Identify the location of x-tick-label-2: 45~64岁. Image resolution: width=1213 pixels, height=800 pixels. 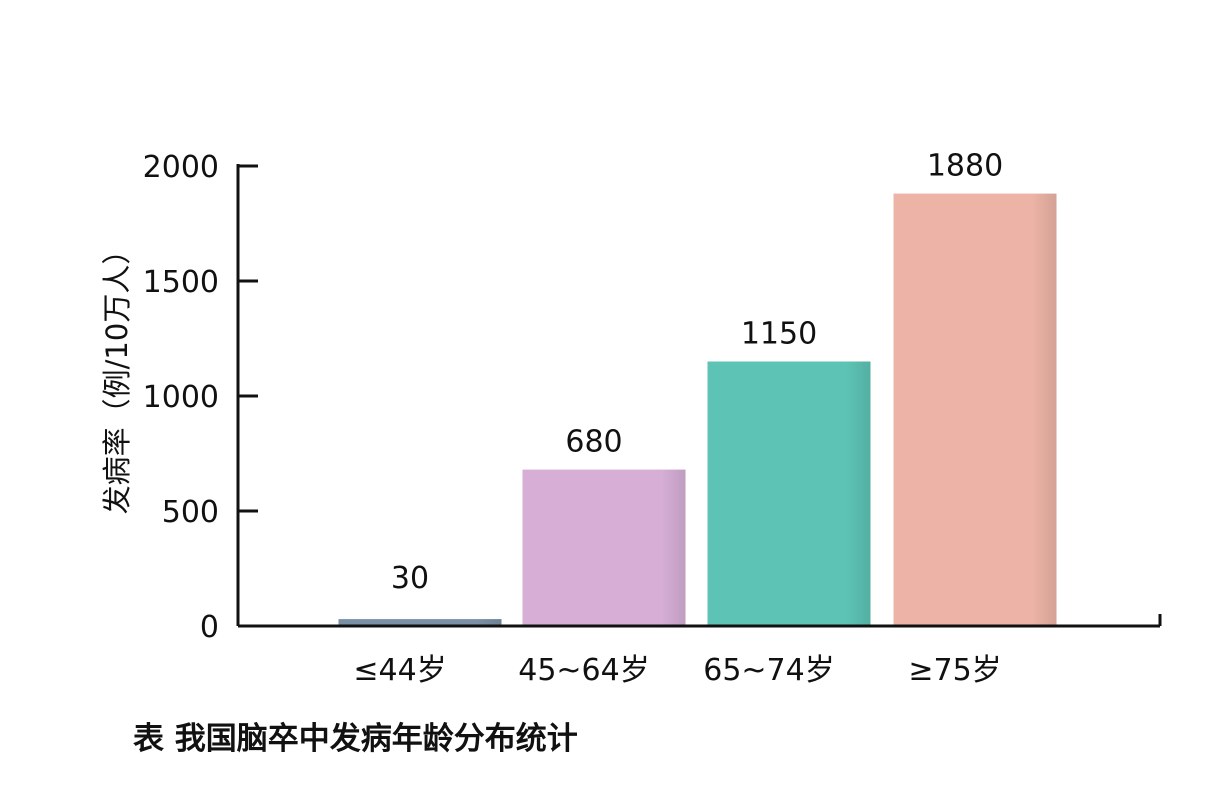
(583, 670).